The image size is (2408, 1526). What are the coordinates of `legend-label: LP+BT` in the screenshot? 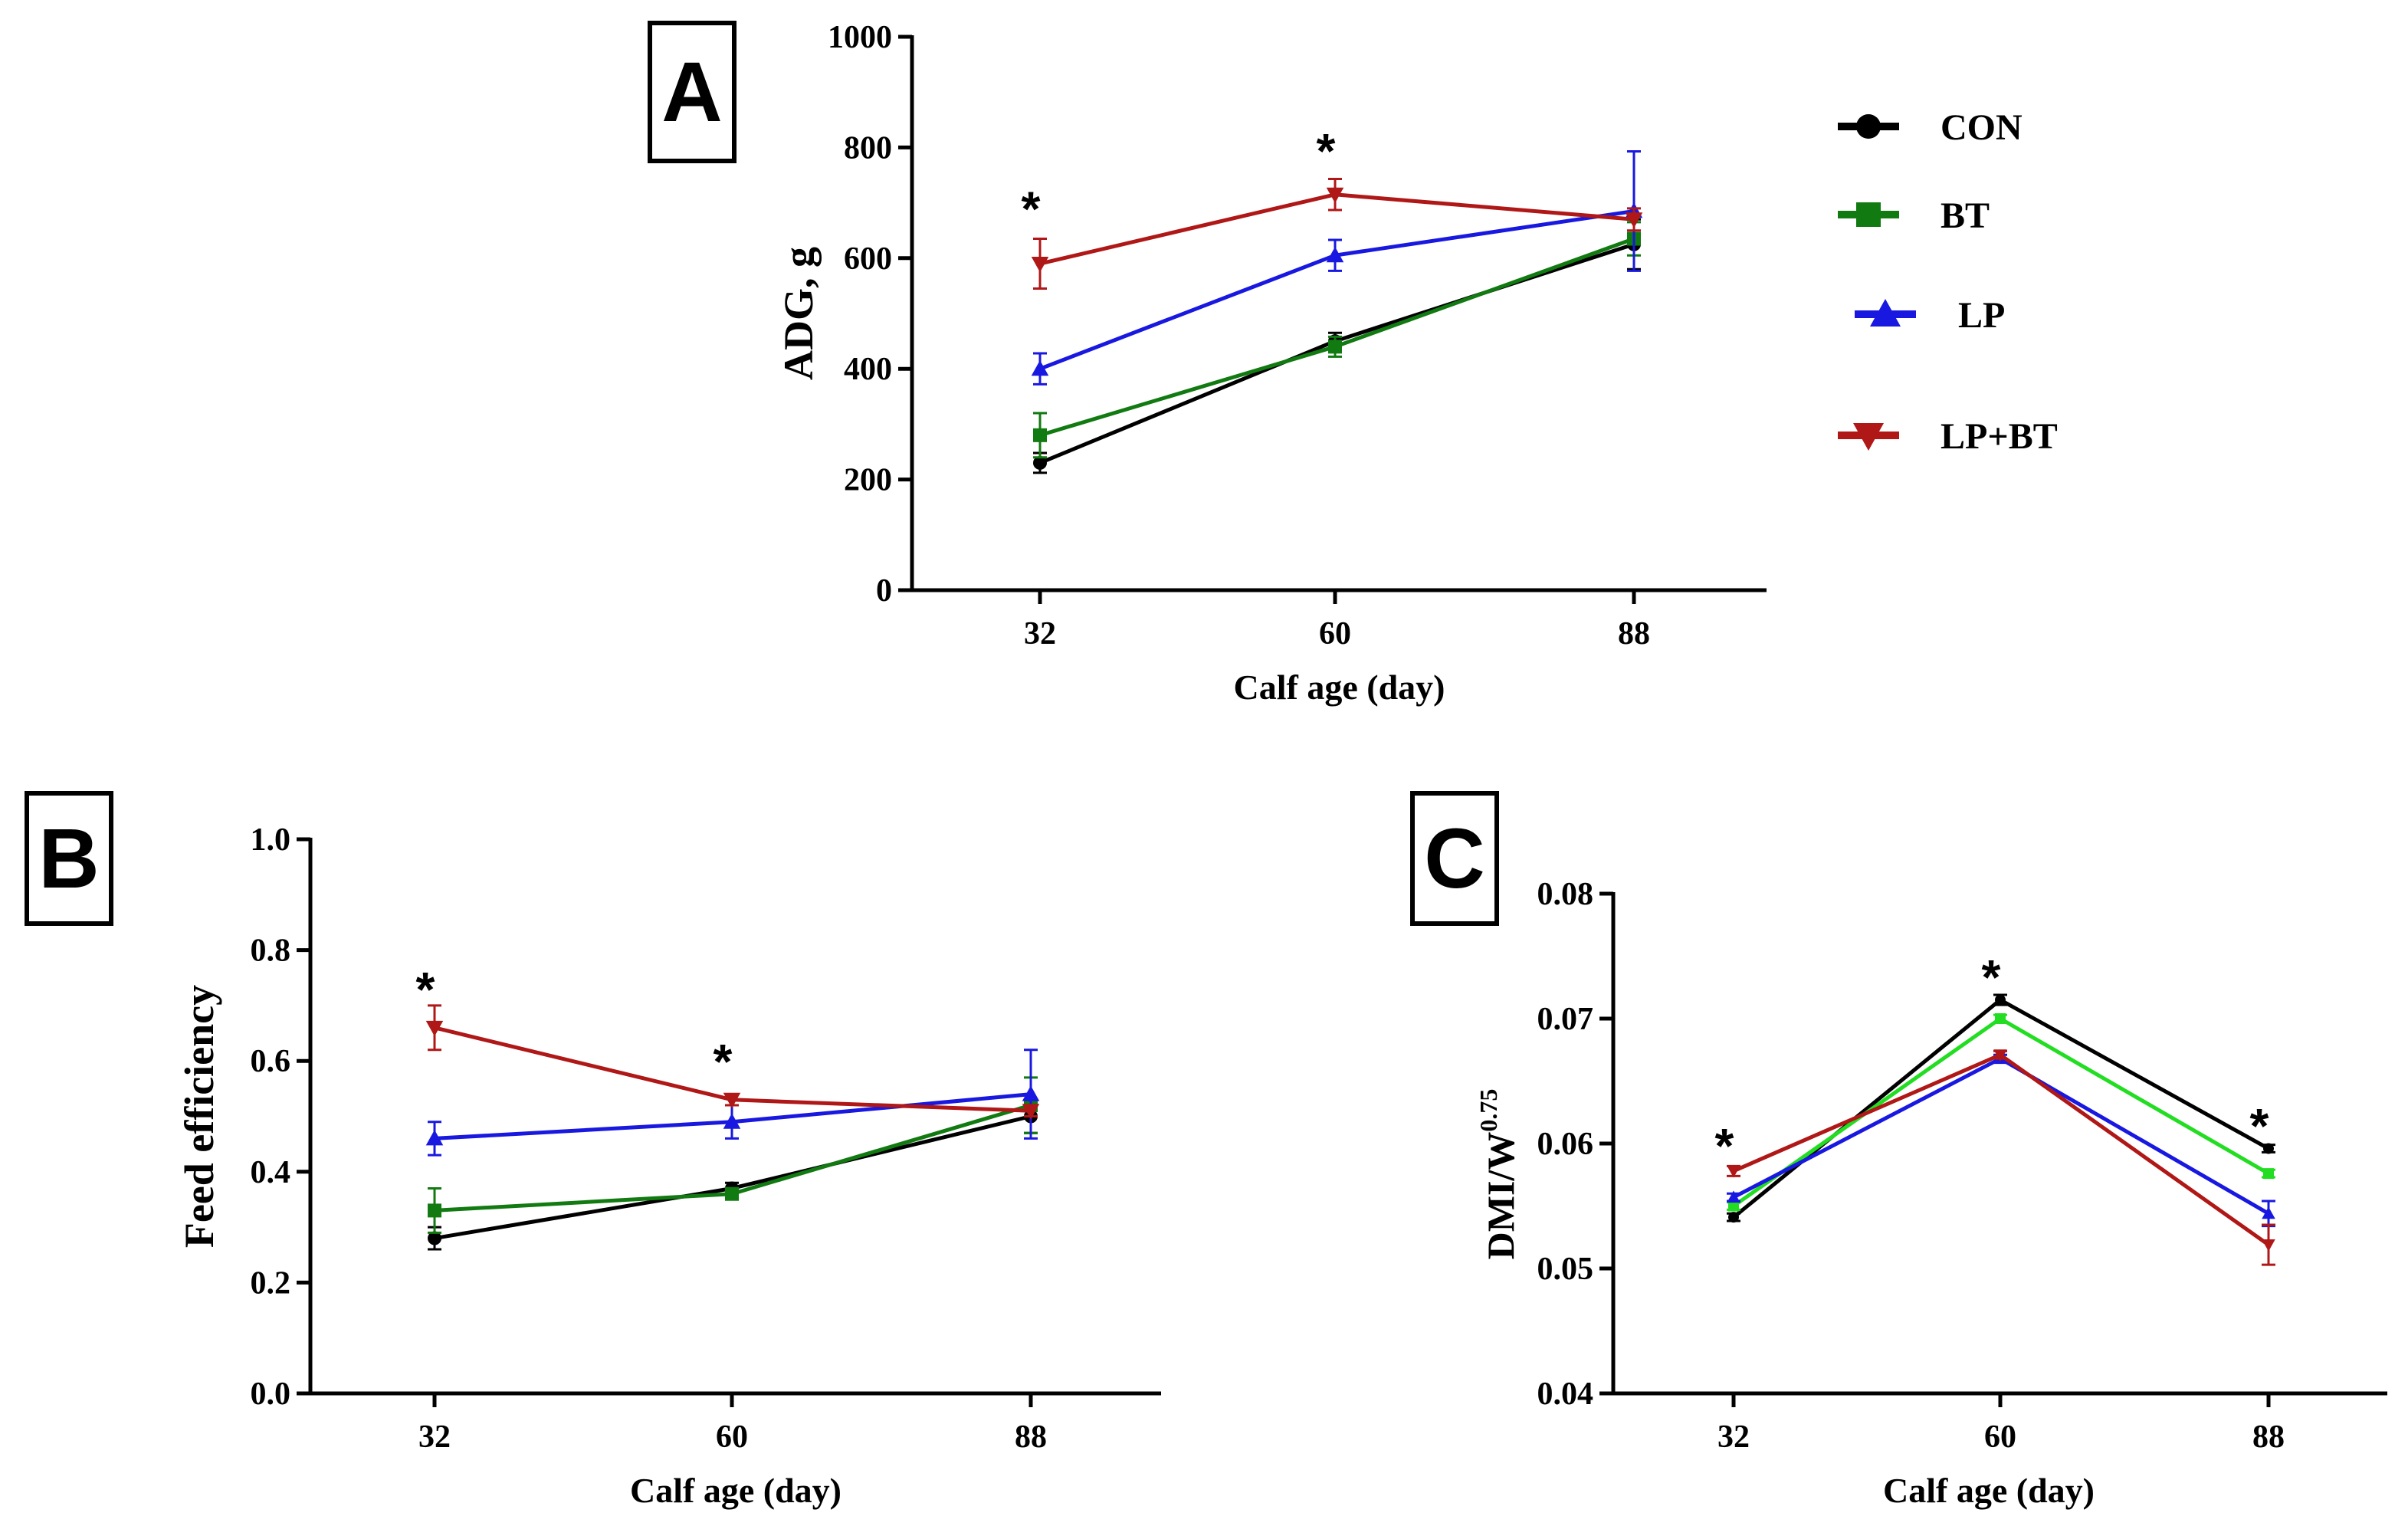 It's located at (1999, 436).